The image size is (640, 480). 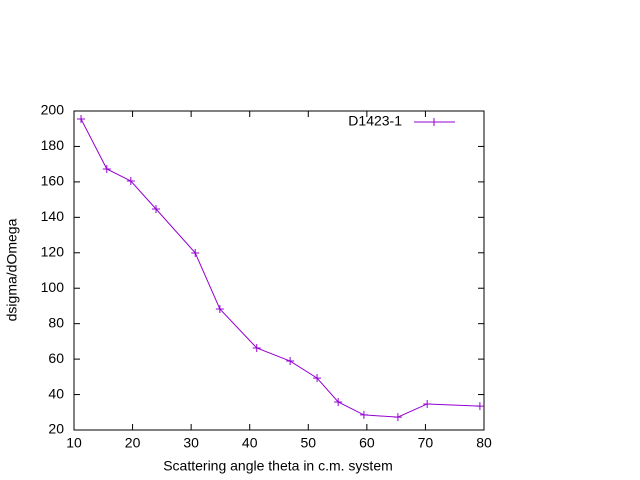 I want to click on x-tick-label: 10, so click(x=74, y=443).